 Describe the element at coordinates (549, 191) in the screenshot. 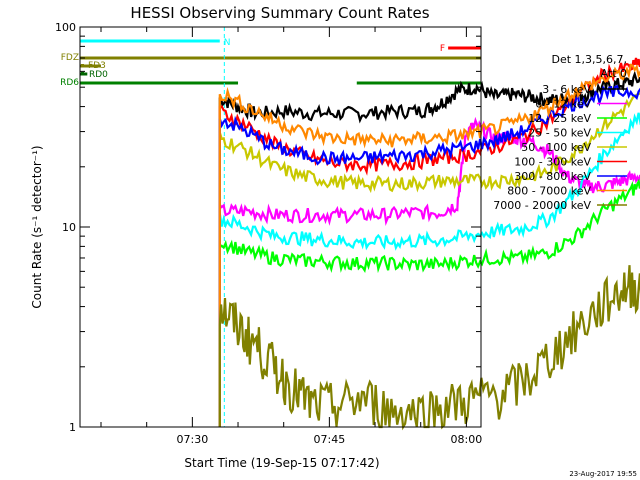

I see `legend-entry-label: 800 - 7000 keV` at that location.